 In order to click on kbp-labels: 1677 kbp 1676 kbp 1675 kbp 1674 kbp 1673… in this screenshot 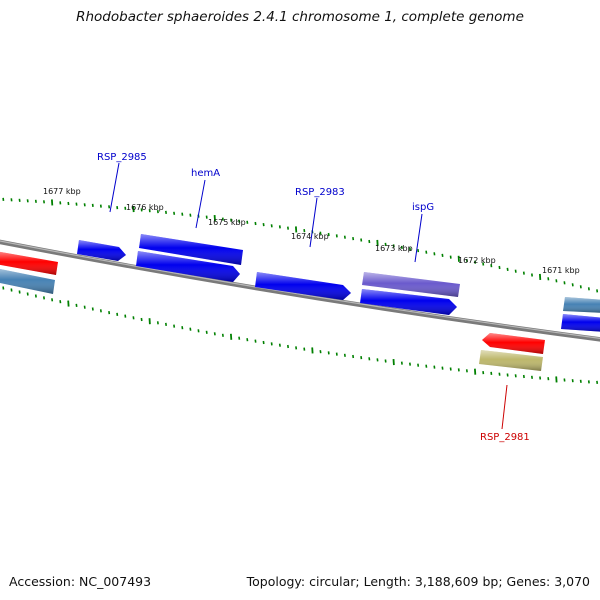, I will do `click(311, 231)`.